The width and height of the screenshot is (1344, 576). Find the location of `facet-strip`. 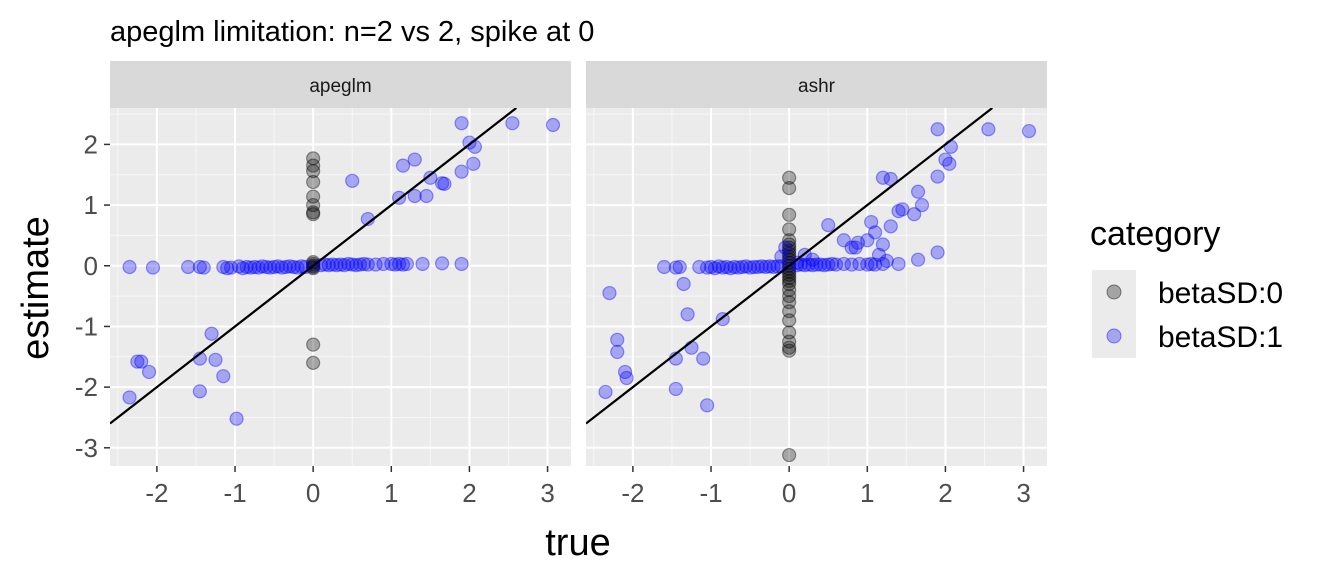

facet-strip is located at coordinates (340, 84).